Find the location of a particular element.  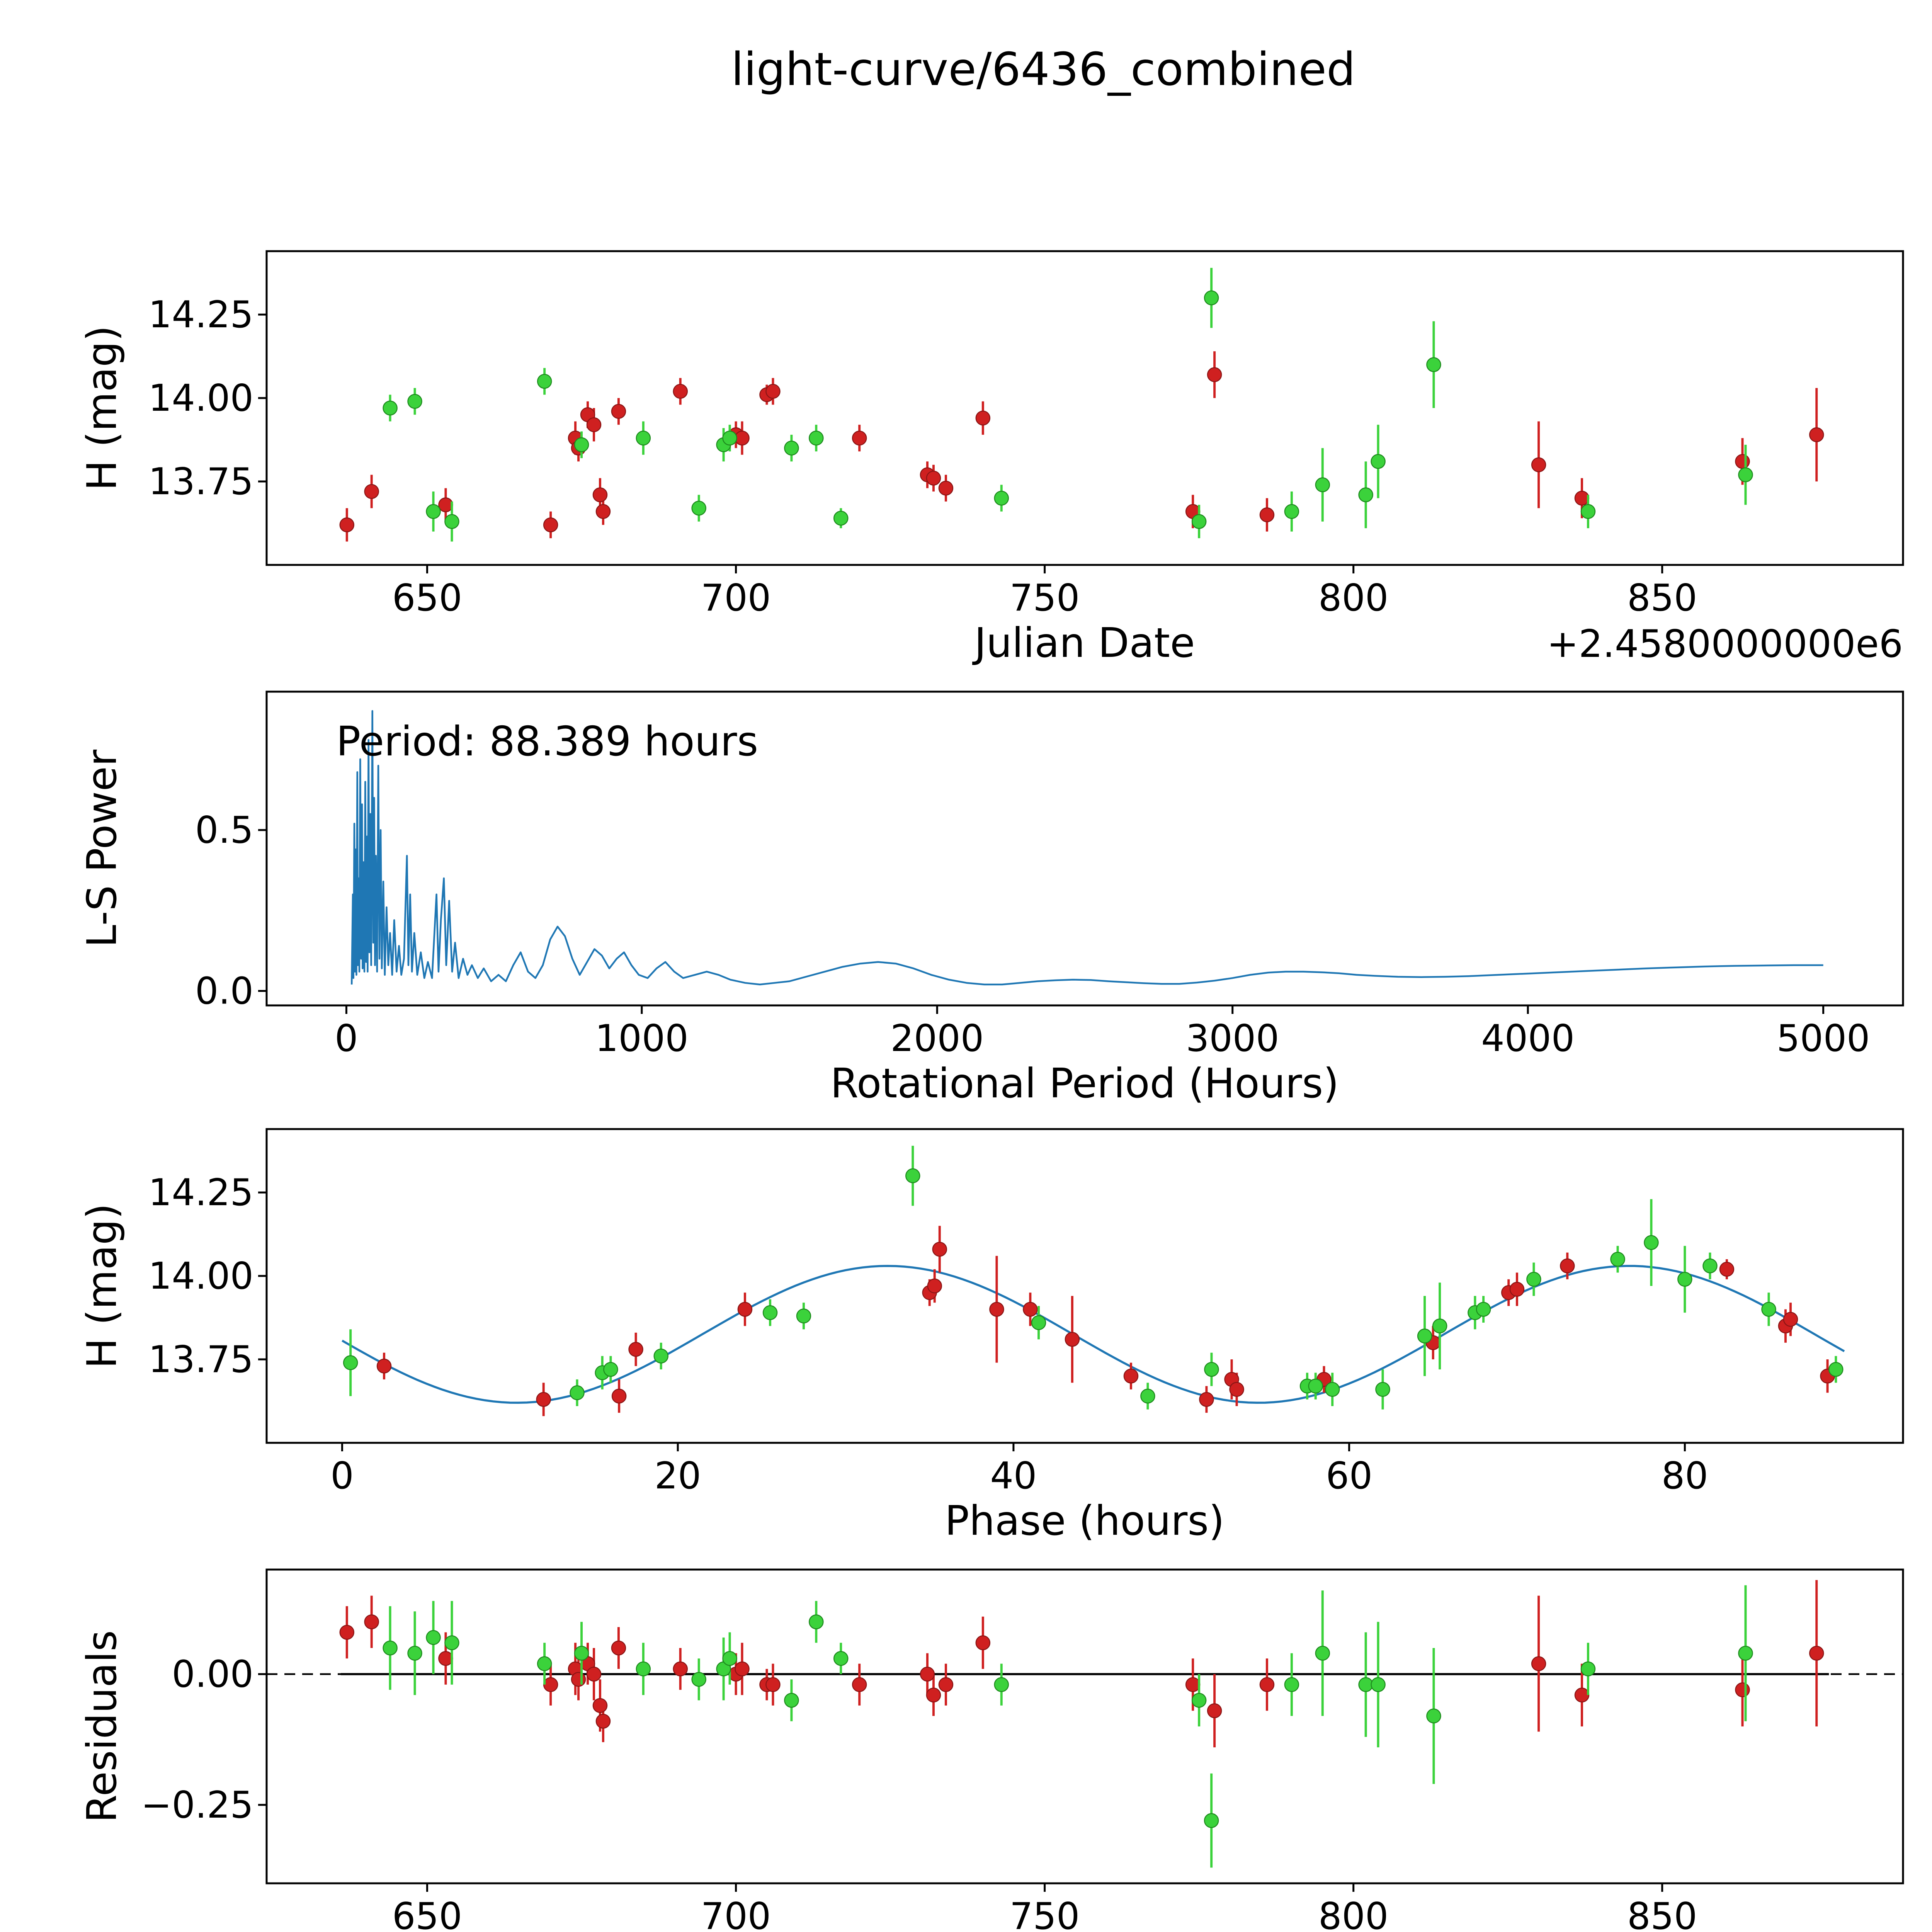

x-tick-label: 2000 is located at coordinates (937, 1038).